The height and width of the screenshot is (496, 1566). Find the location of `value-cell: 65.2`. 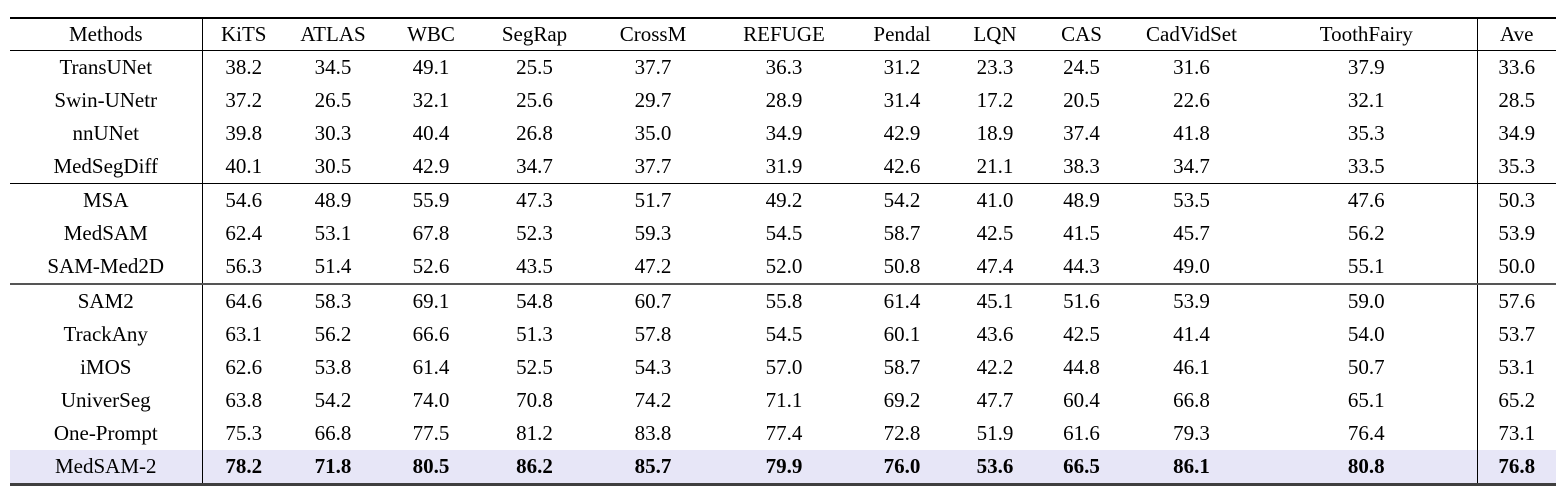

value-cell: 65.2 is located at coordinates (1516, 400).